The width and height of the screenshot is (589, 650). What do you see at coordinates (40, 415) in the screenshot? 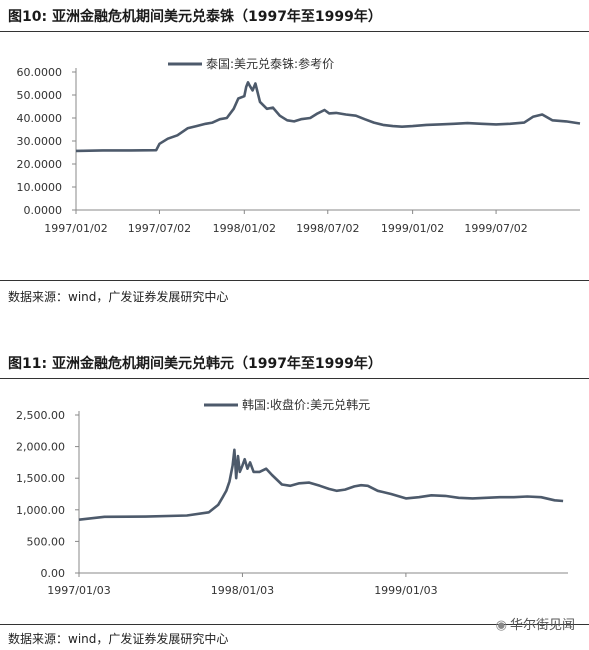
I see `y-tick-label: 2,500.00` at bounding box center [40, 415].